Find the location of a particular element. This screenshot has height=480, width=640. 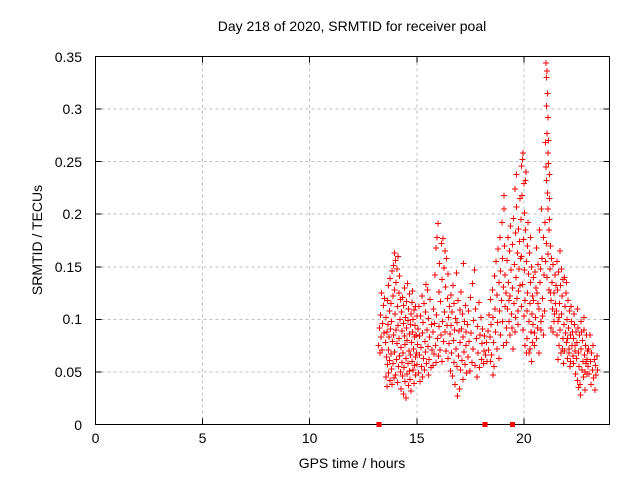

y-tick-label: 0.3 is located at coordinates (72, 109).